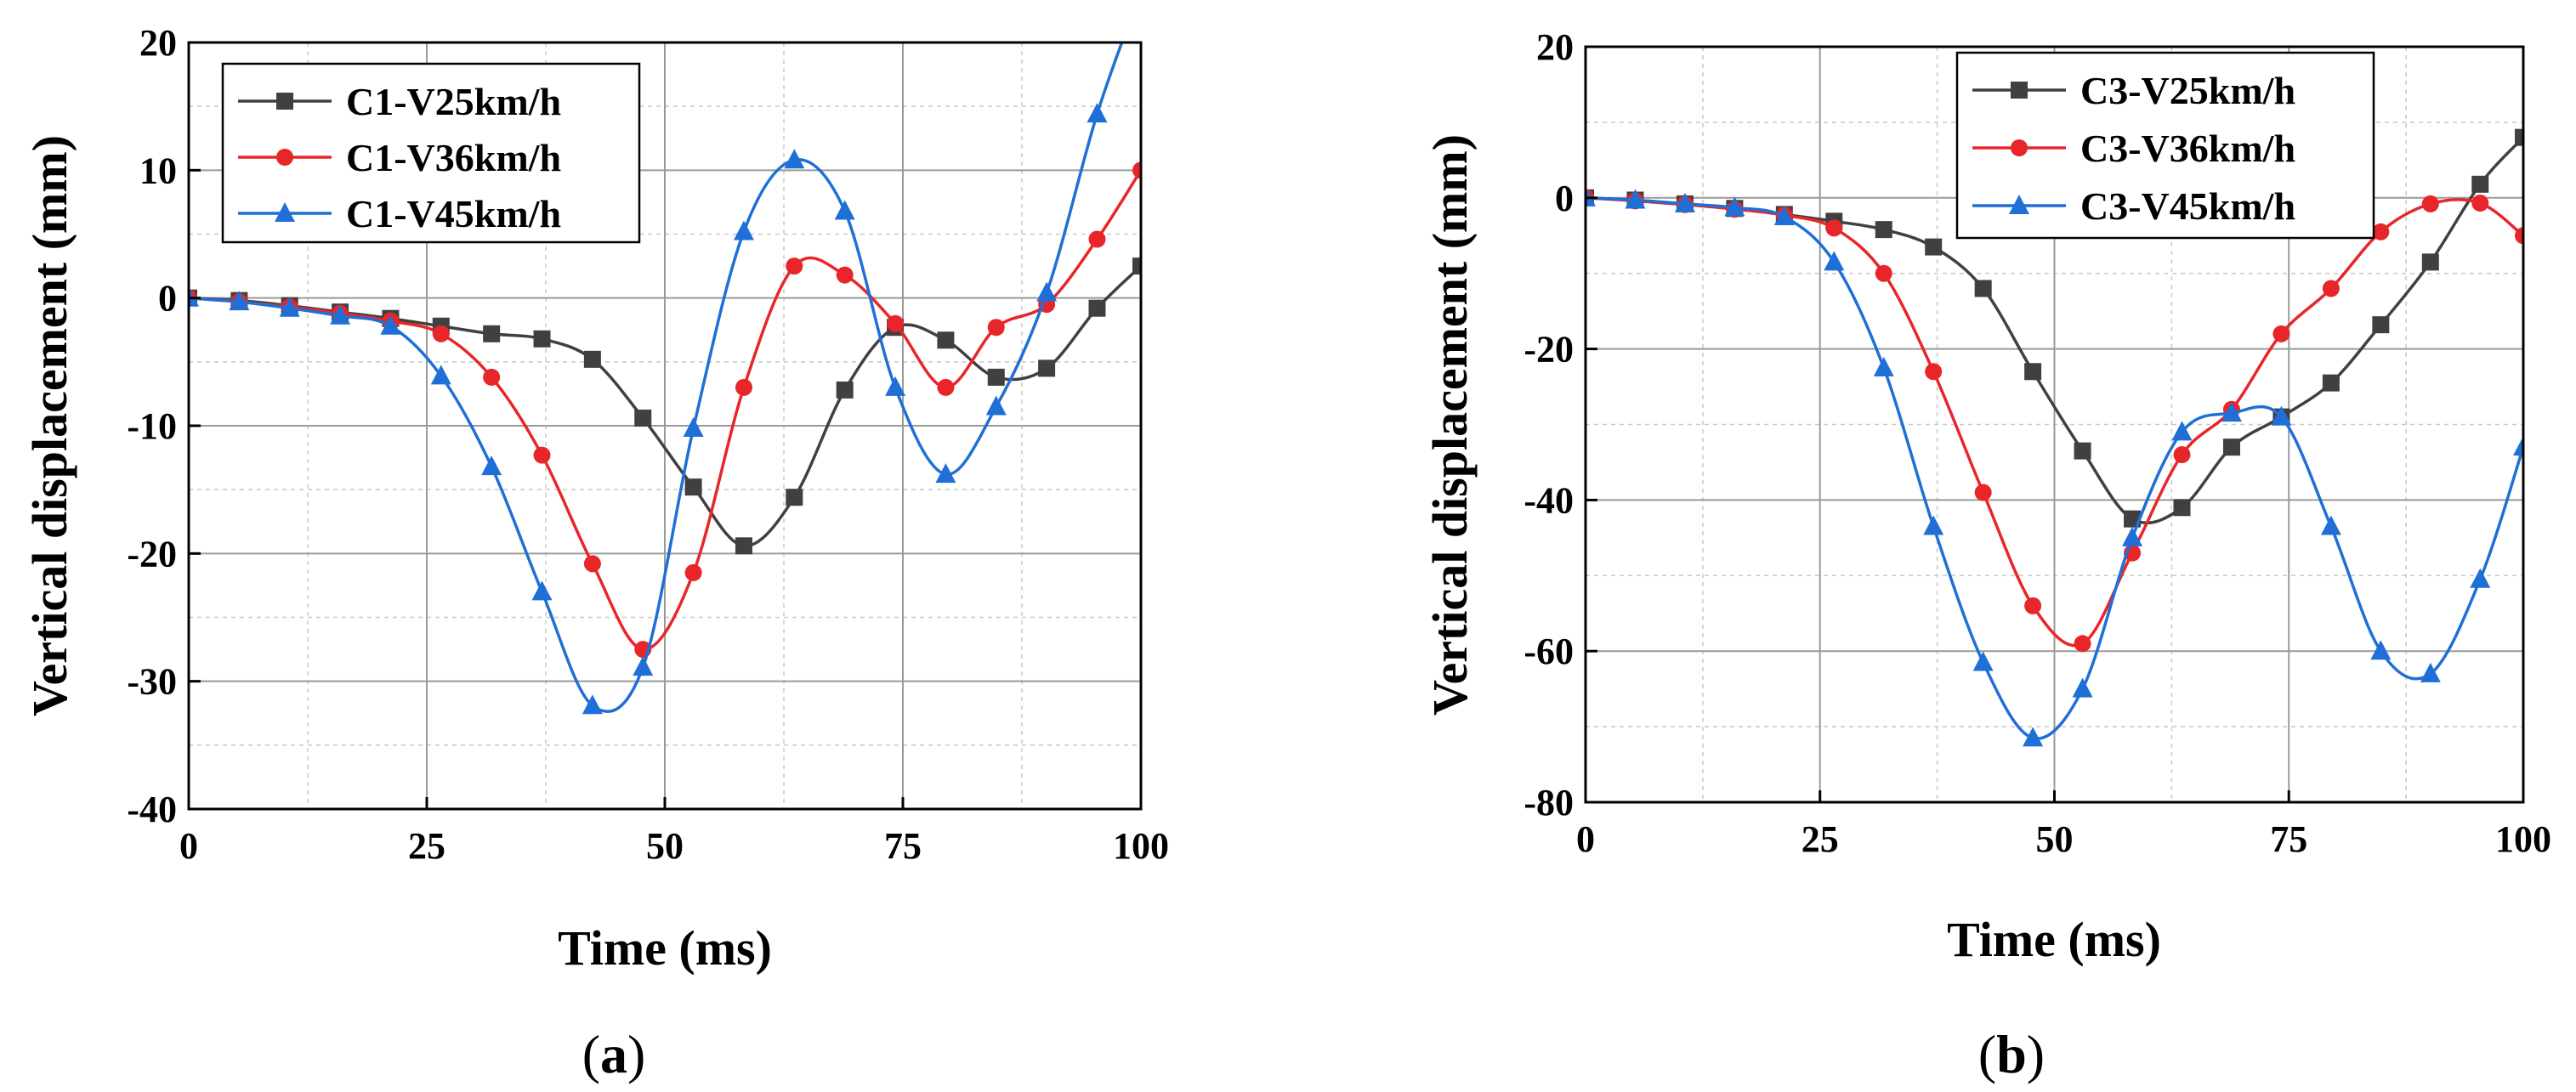  I want to click on legend-label: C1-V36km/h, so click(453, 157).